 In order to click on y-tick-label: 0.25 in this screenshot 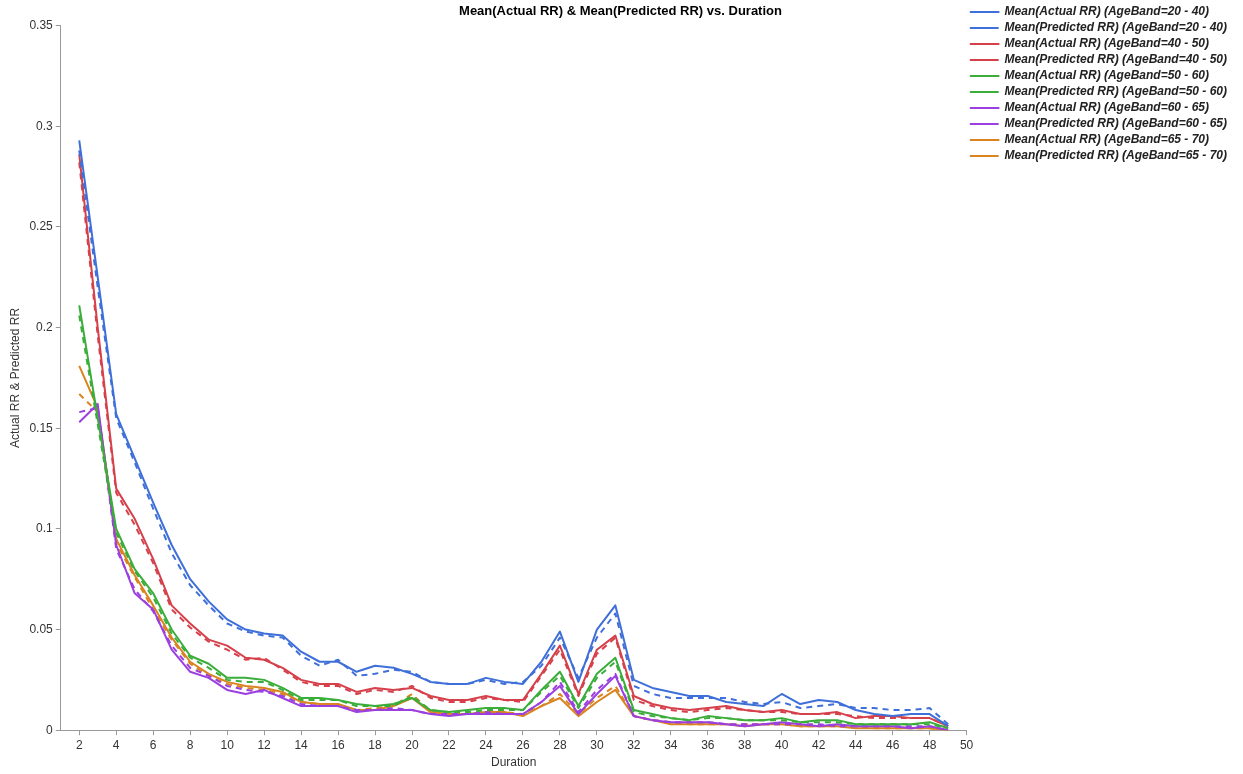, I will do `click(41, 226)`.